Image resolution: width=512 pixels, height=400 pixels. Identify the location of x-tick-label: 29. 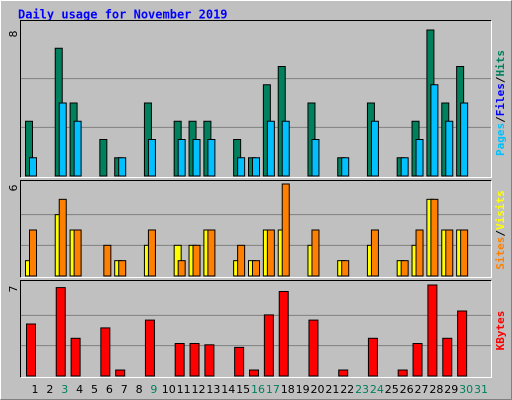
(451, 389).